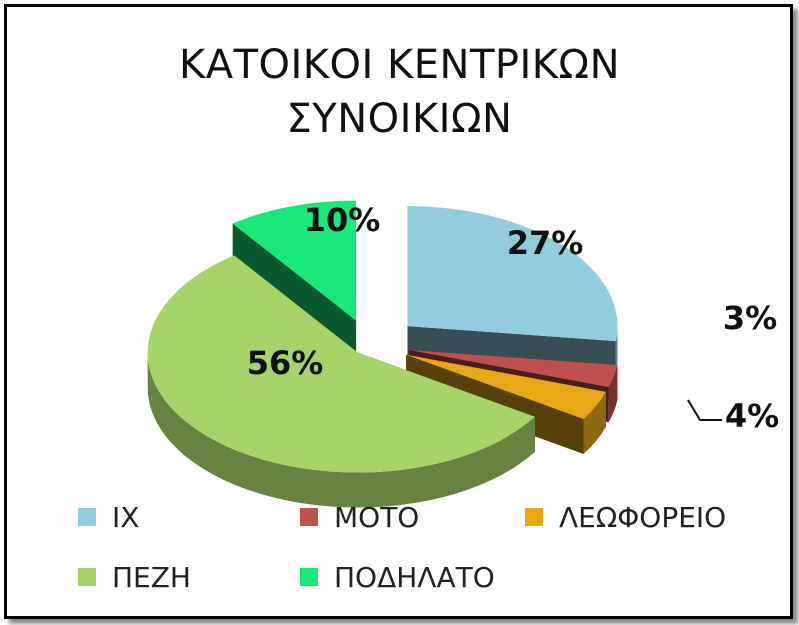  I want to click on legend-label: ΙΧ, so click(126, 517).